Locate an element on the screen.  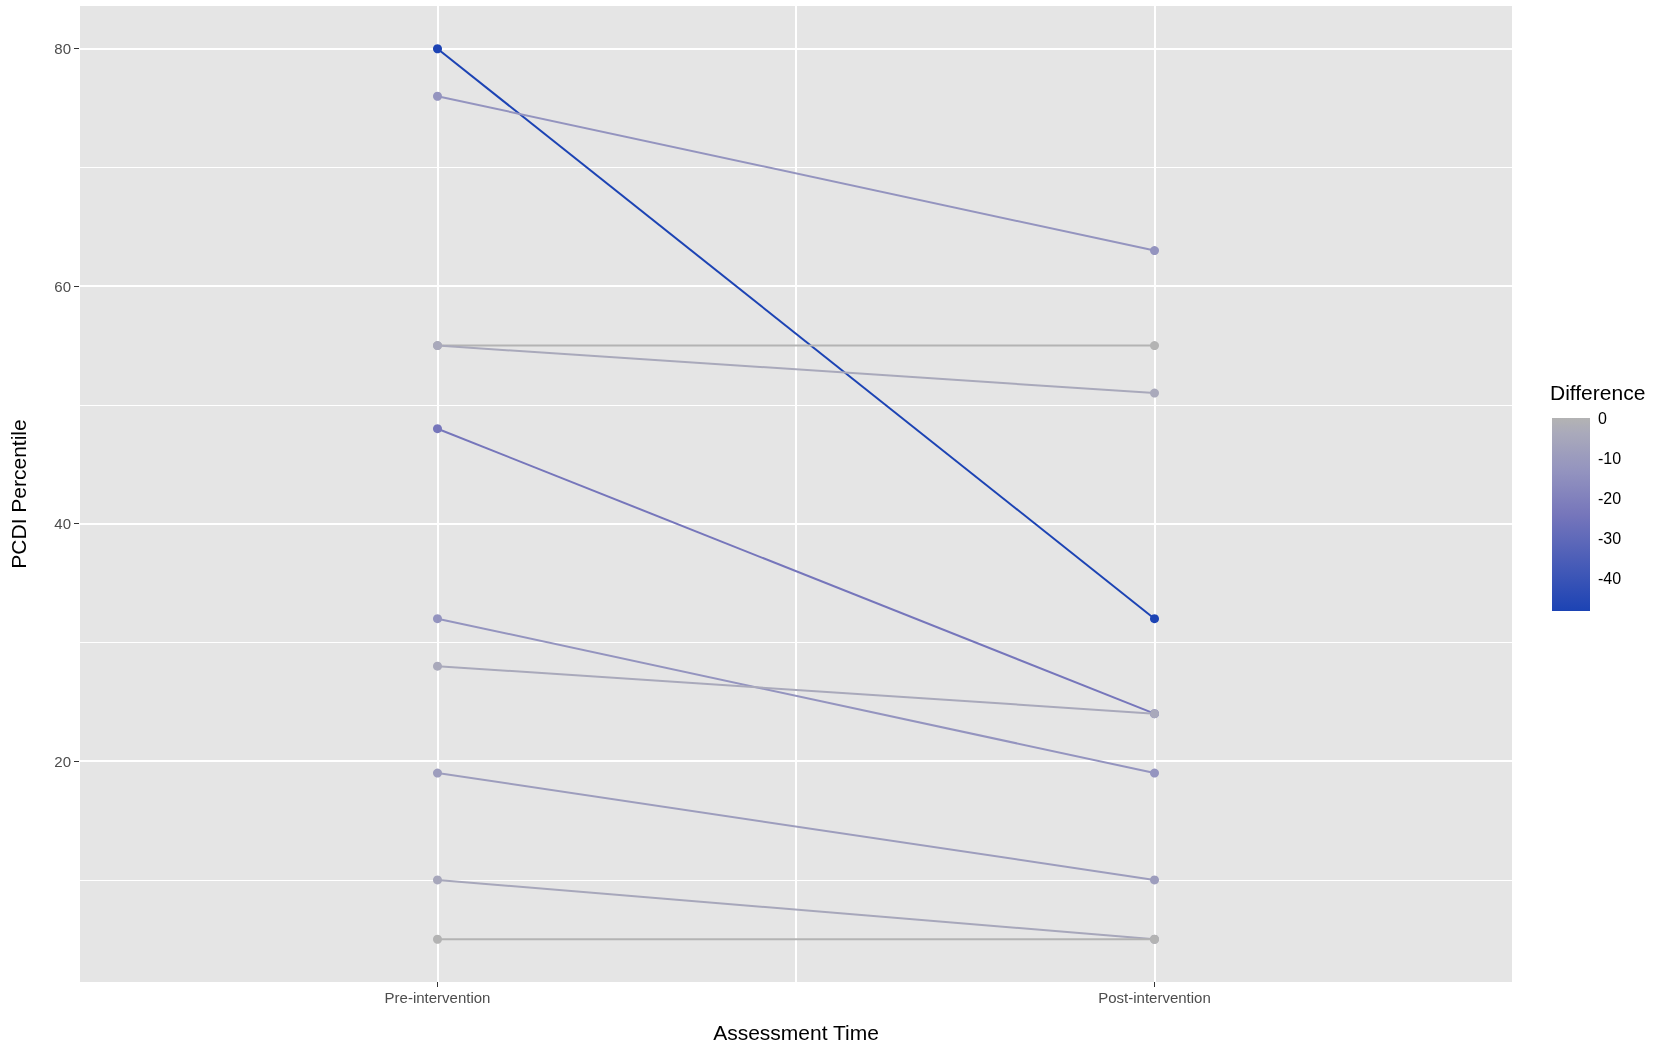
y-axis-title: PCDI Percentile is located at coordinates (18, 494).